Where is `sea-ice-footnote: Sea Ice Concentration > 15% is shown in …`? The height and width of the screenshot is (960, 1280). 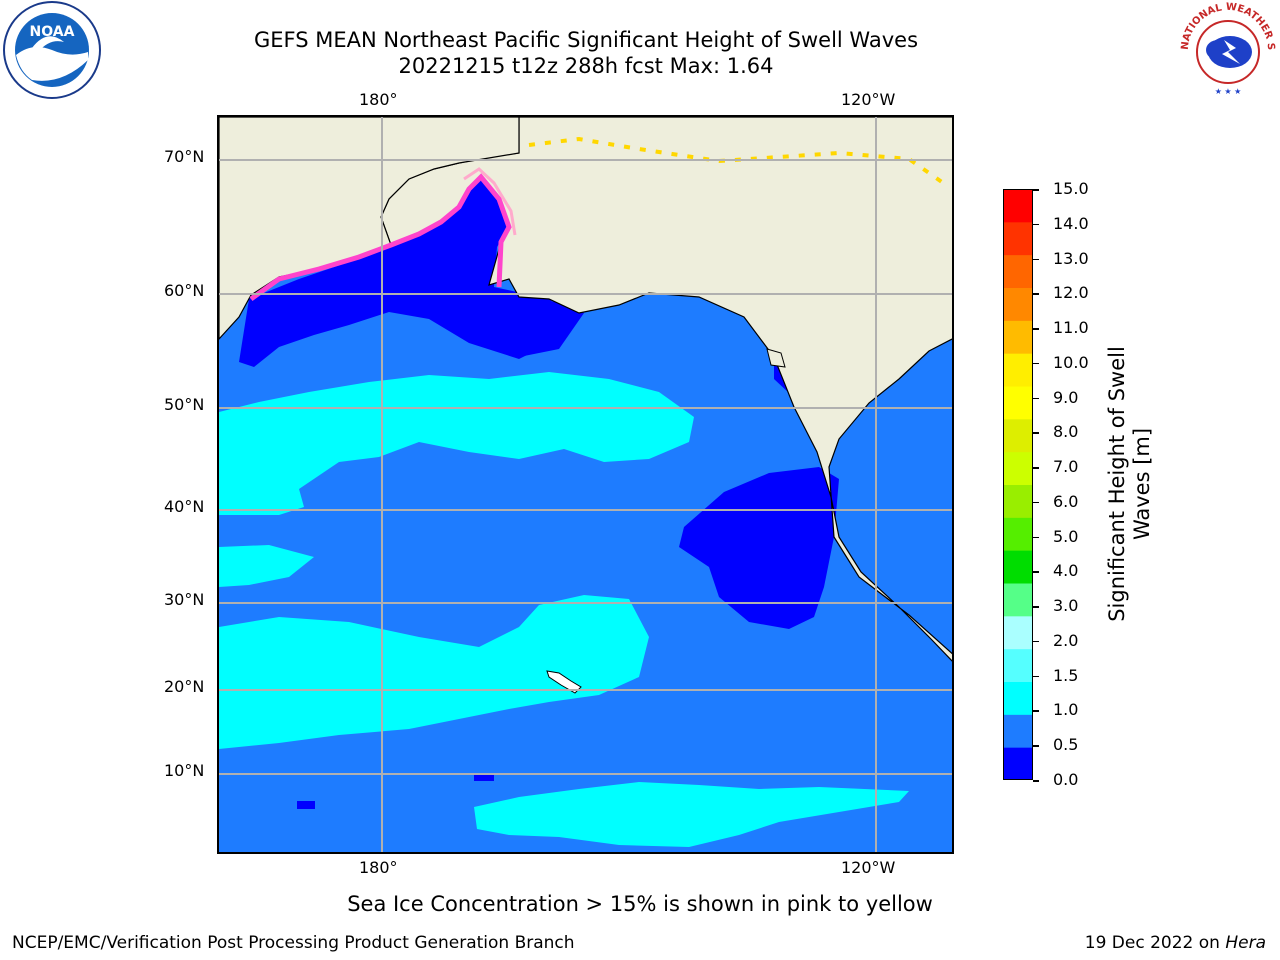 sea-ice-footnote: Sea Ice Concentration > 15% is shown in … is located at coordinates (640, 904).